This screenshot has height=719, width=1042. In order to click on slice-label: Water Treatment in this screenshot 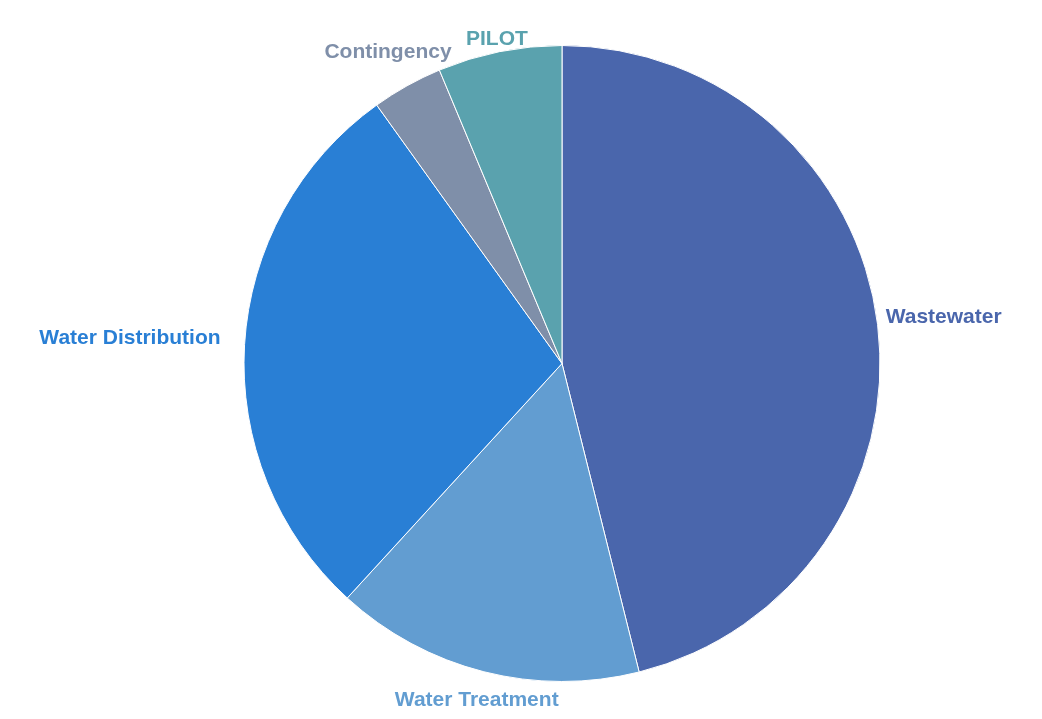, I will do `click(476, 698)`.